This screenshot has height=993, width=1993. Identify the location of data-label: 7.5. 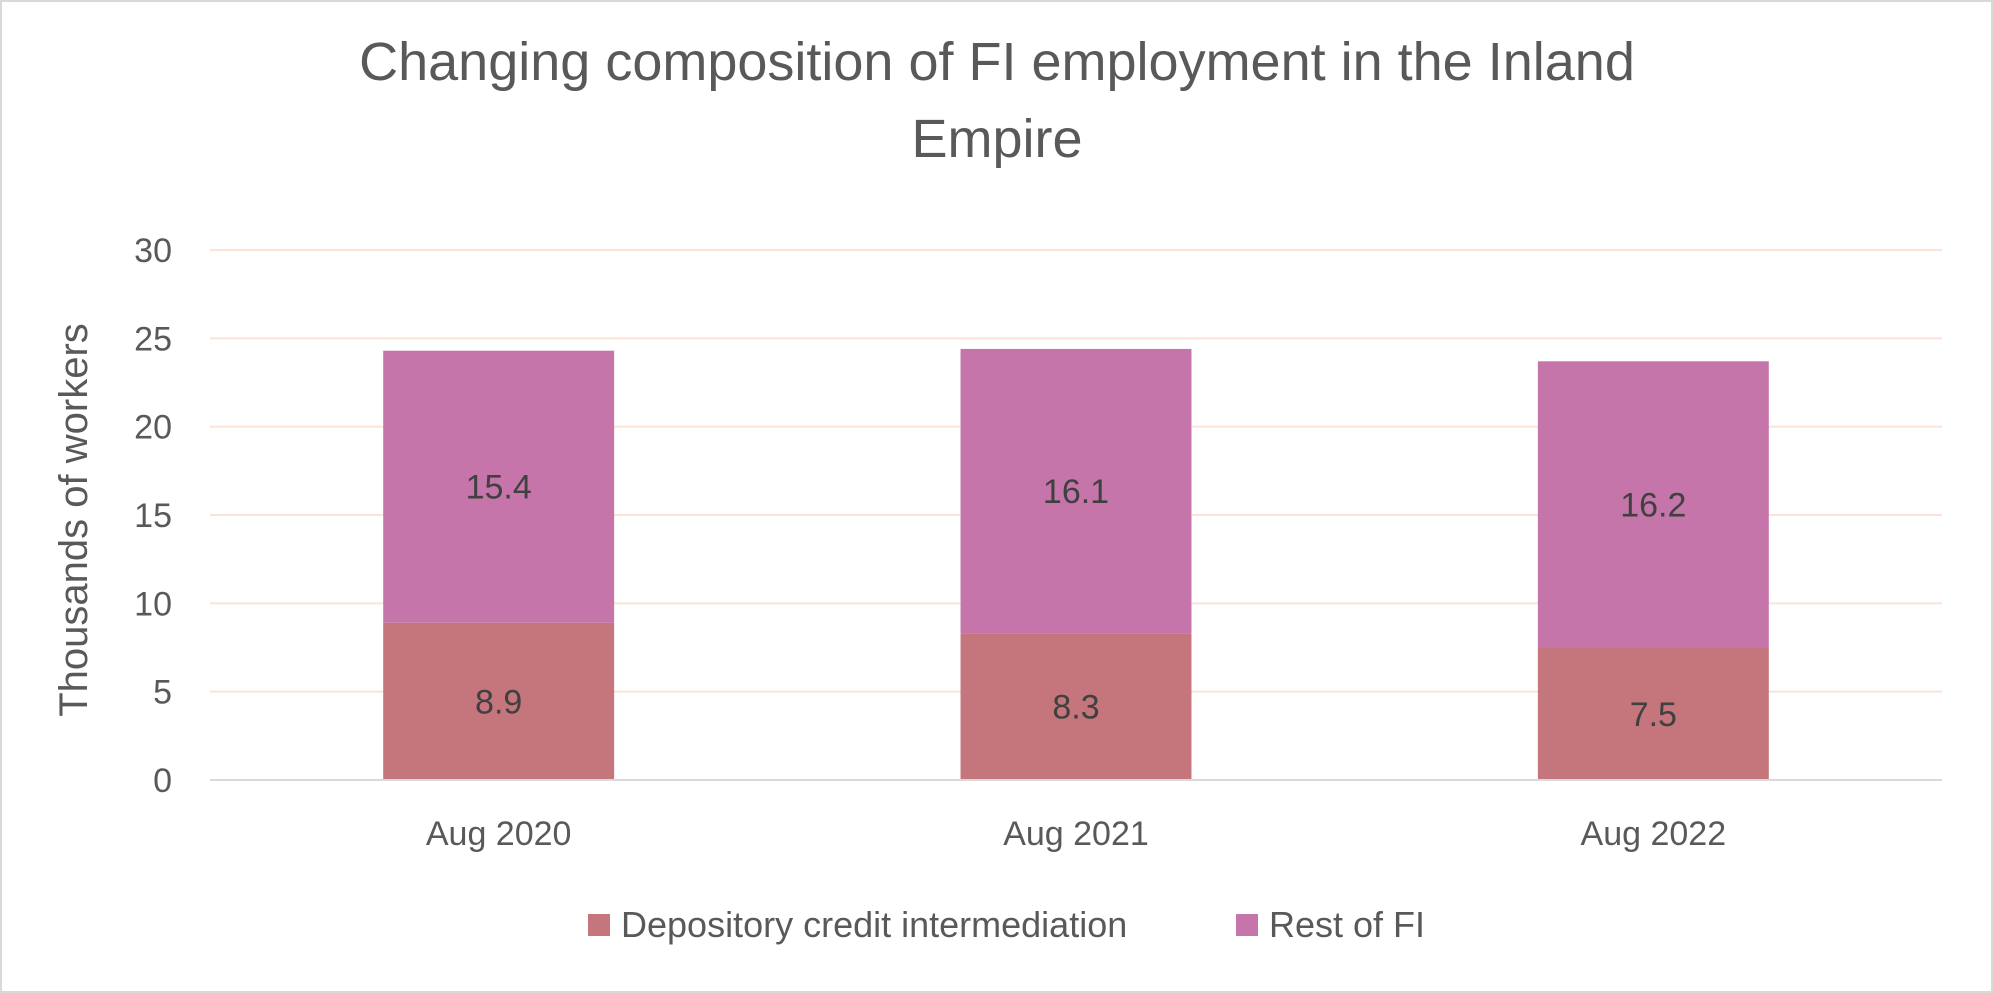
(1653, 715).